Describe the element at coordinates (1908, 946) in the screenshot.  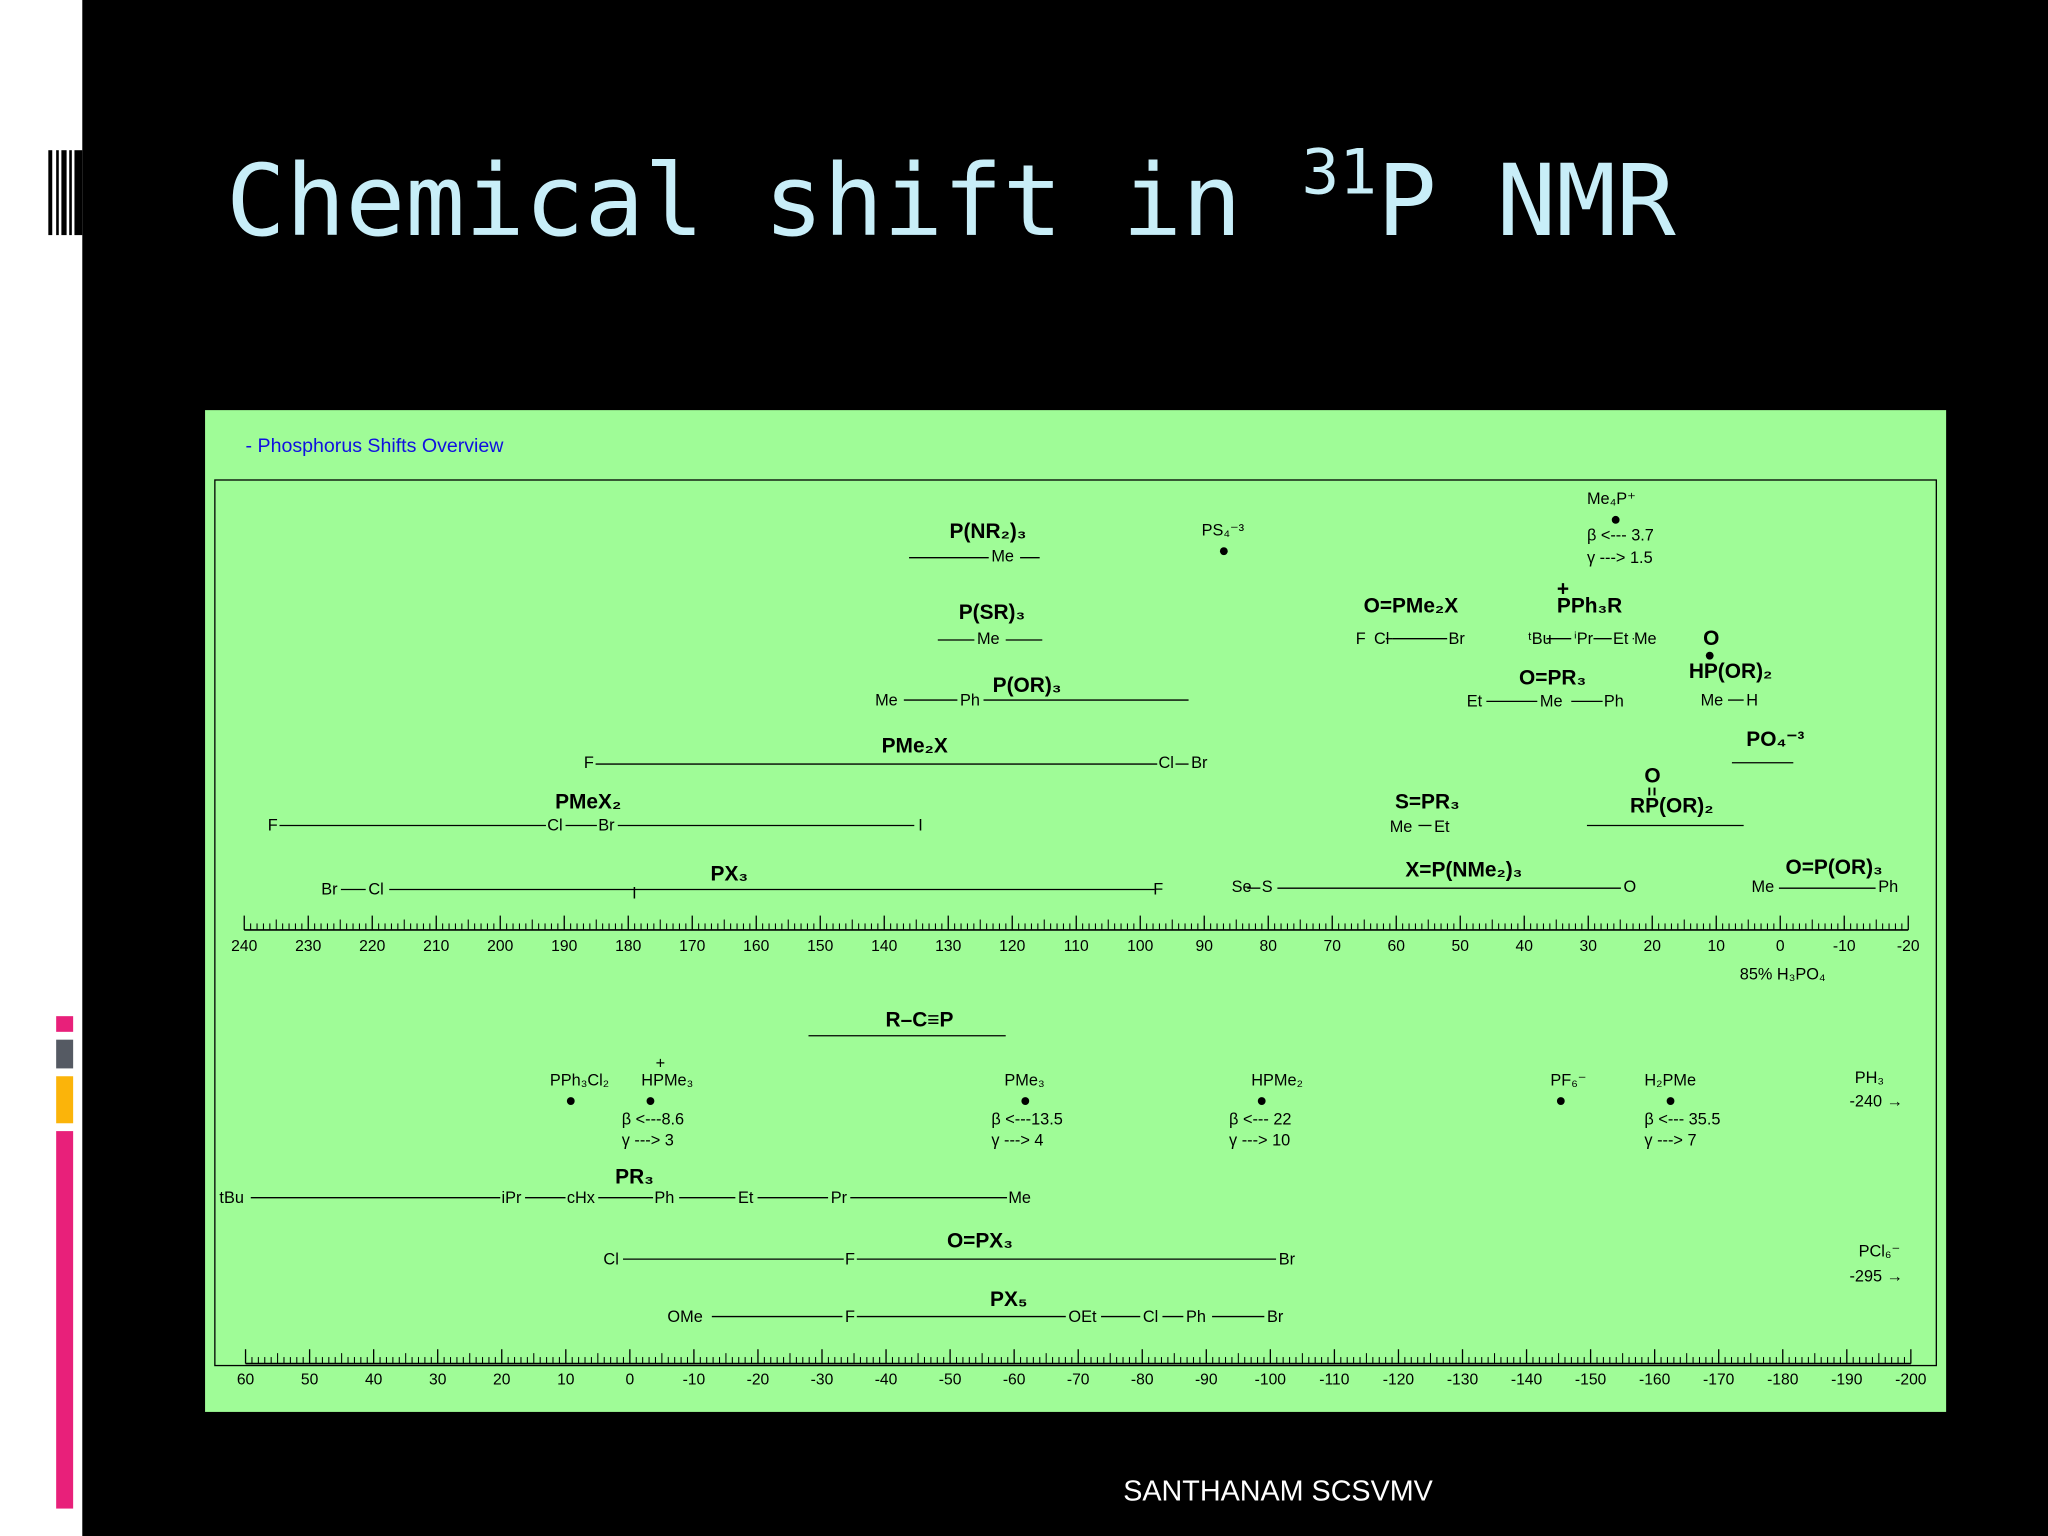
I see `tick-label: -20` at that location.